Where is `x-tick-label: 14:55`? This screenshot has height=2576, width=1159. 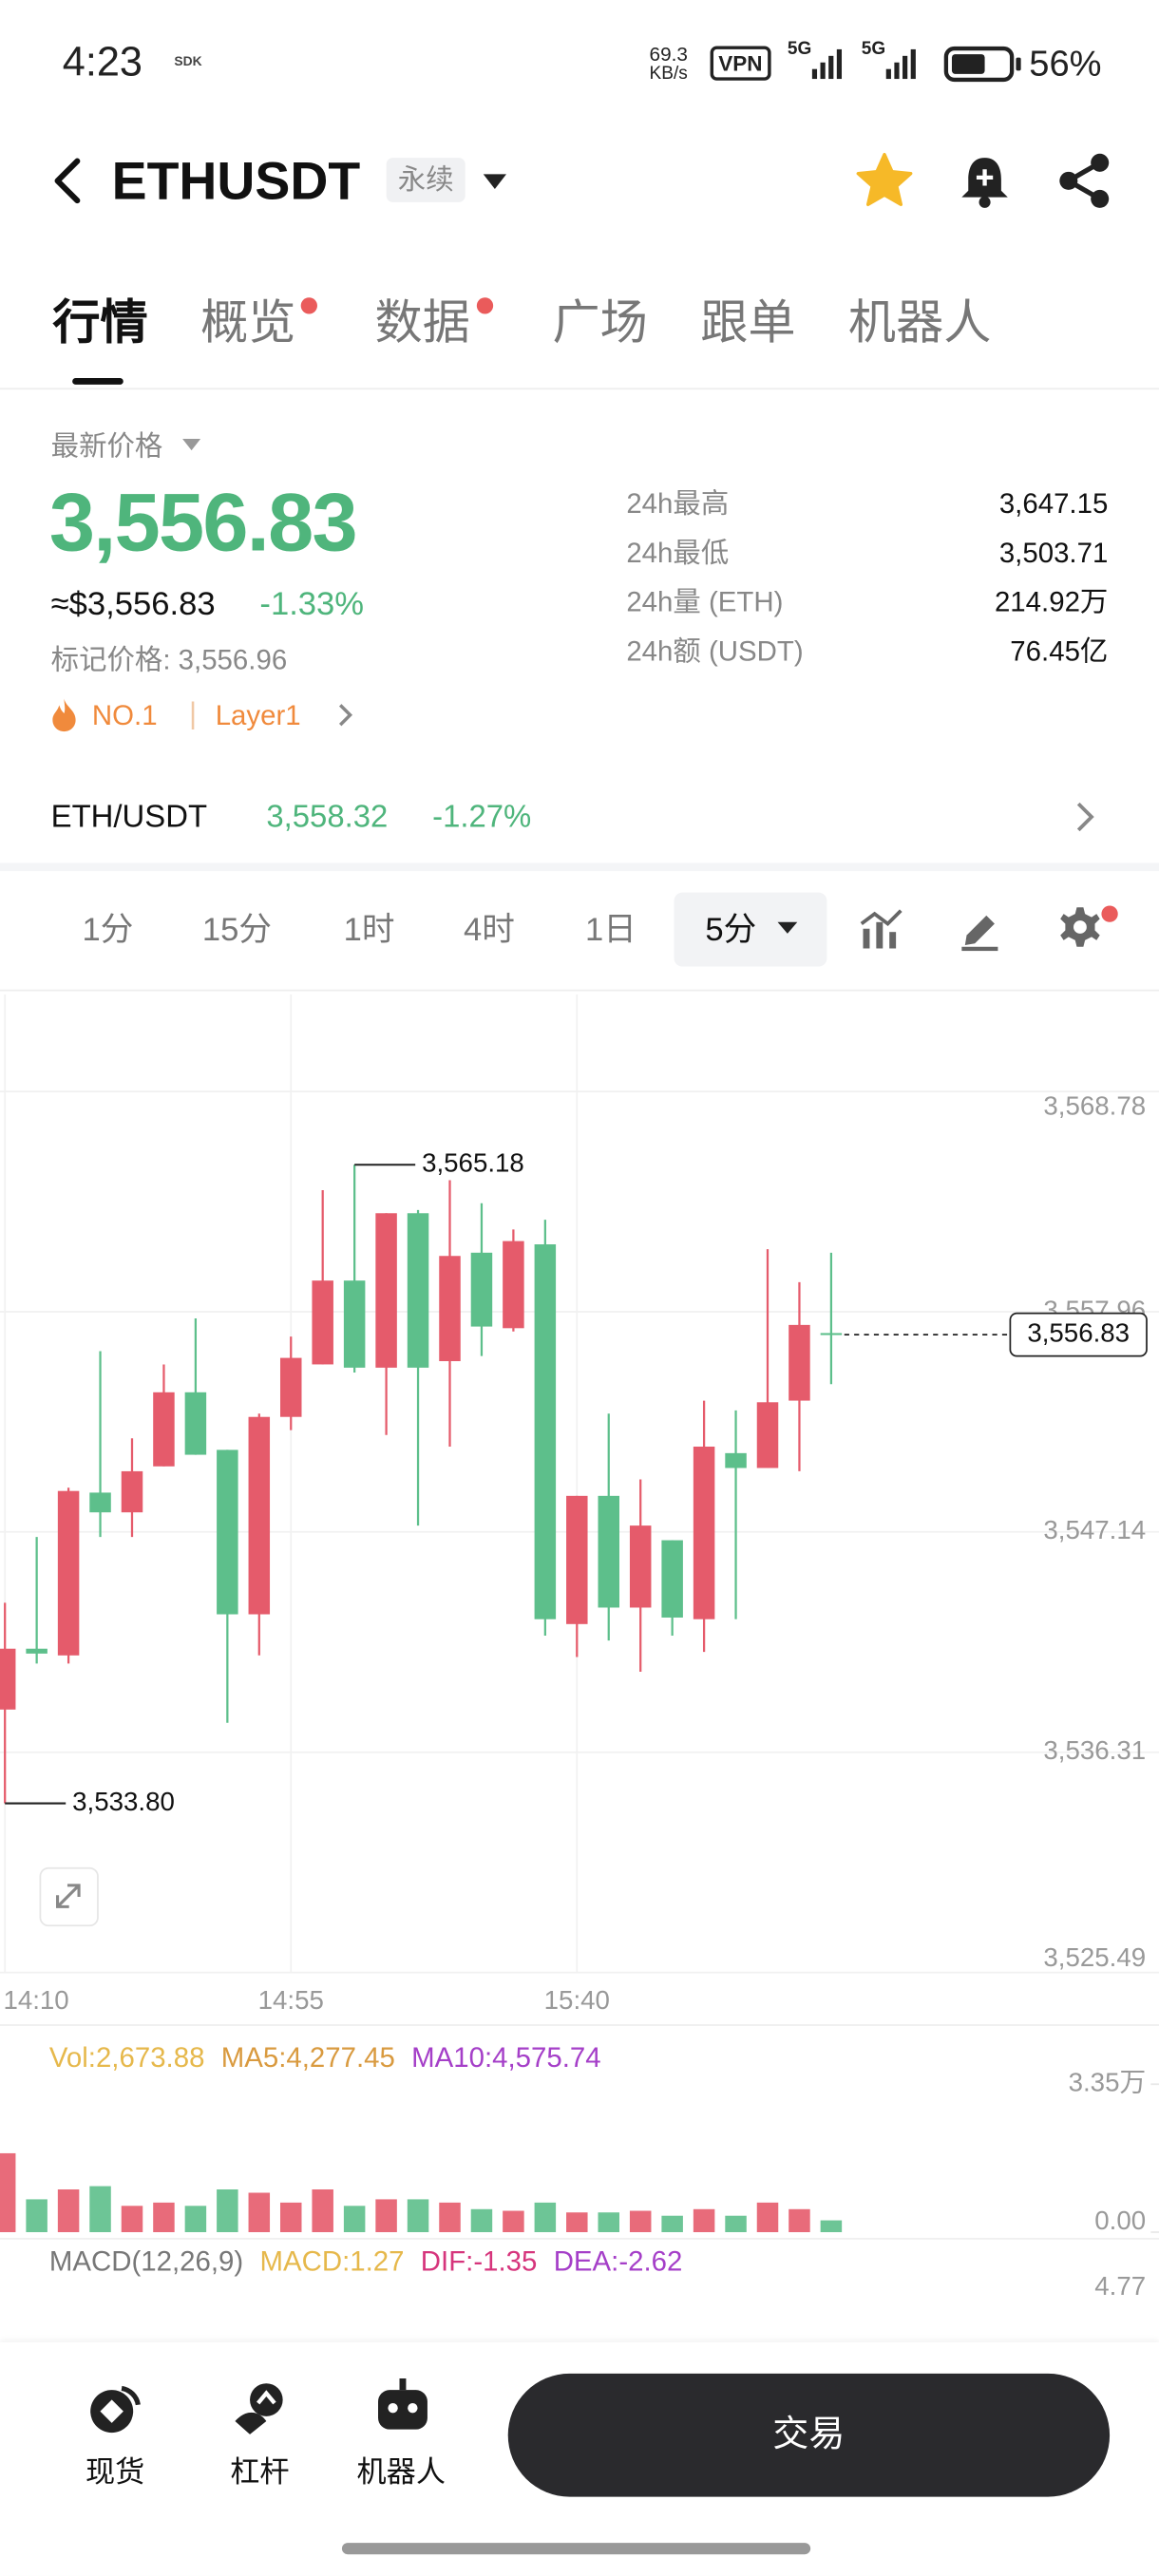 x-tick-label: 14:55 is located at coordinates (291, 2000).